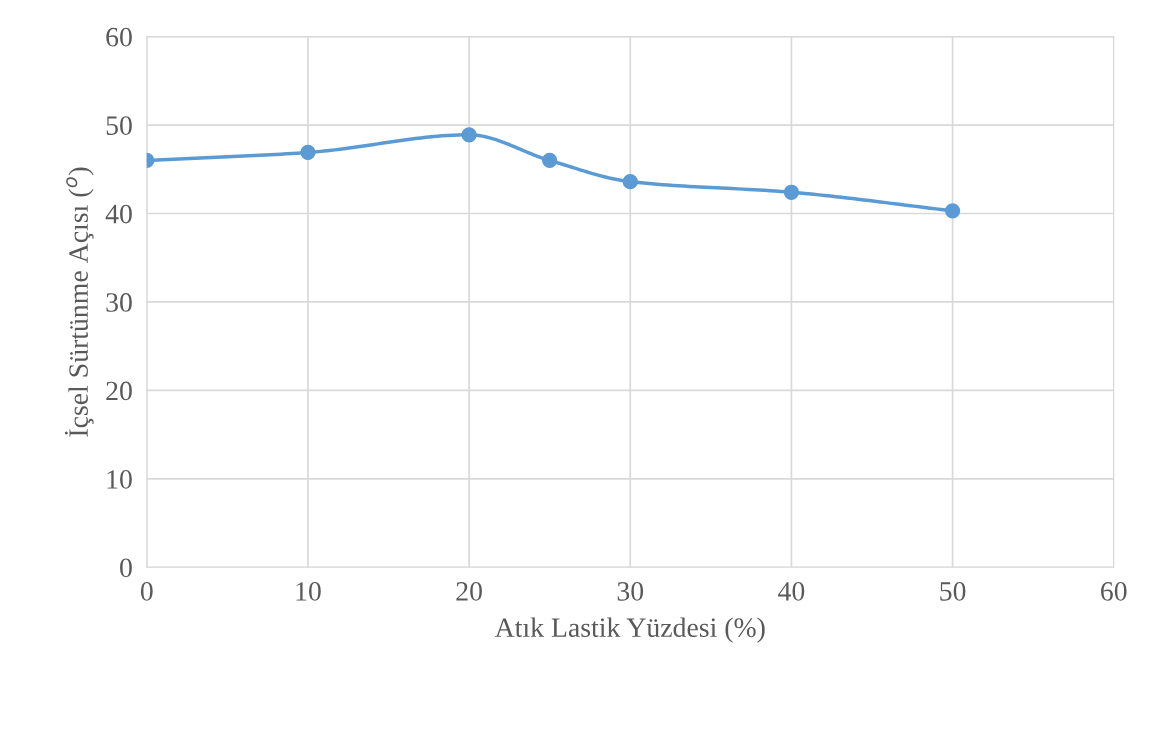 This screenshot has height=732, width=1165. I want to click on y-tick-label: 10, so click(119, 479).